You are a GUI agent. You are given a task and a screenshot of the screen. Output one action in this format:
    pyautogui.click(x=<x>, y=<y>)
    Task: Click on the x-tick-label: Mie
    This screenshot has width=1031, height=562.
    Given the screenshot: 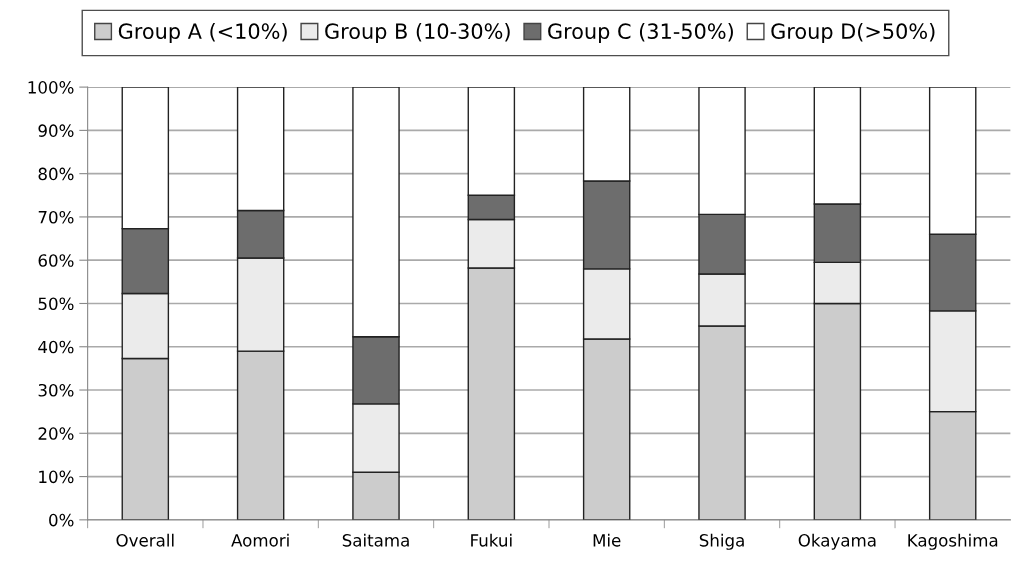 What is the action you would take?
    pyautogui.click(x=607, y=540)
    